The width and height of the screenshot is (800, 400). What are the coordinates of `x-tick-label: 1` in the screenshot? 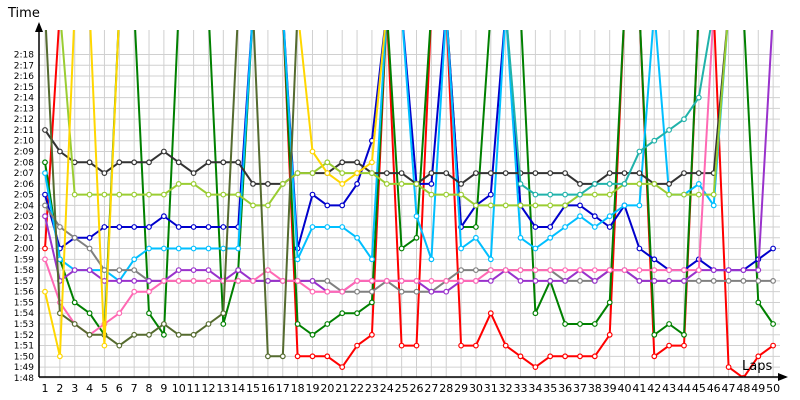 It's located at (45, 388).